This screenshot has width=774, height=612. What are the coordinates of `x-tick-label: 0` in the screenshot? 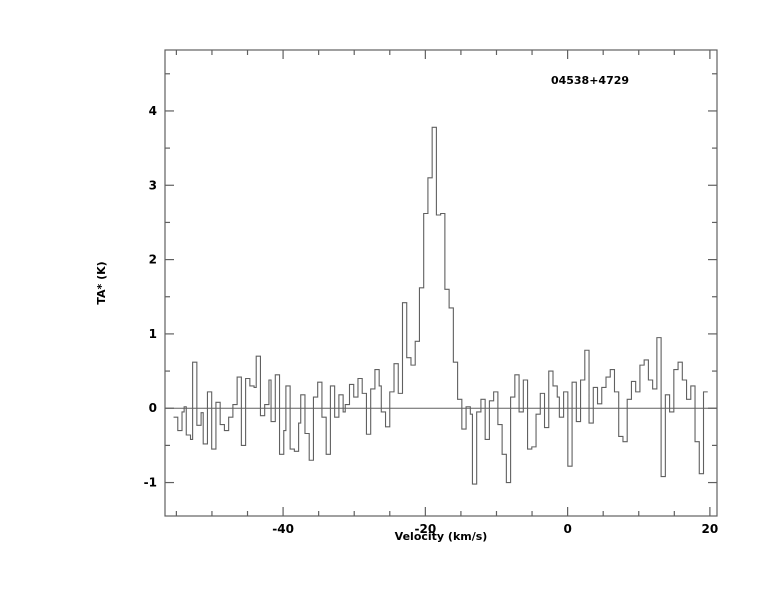 It's located at (567, 529).